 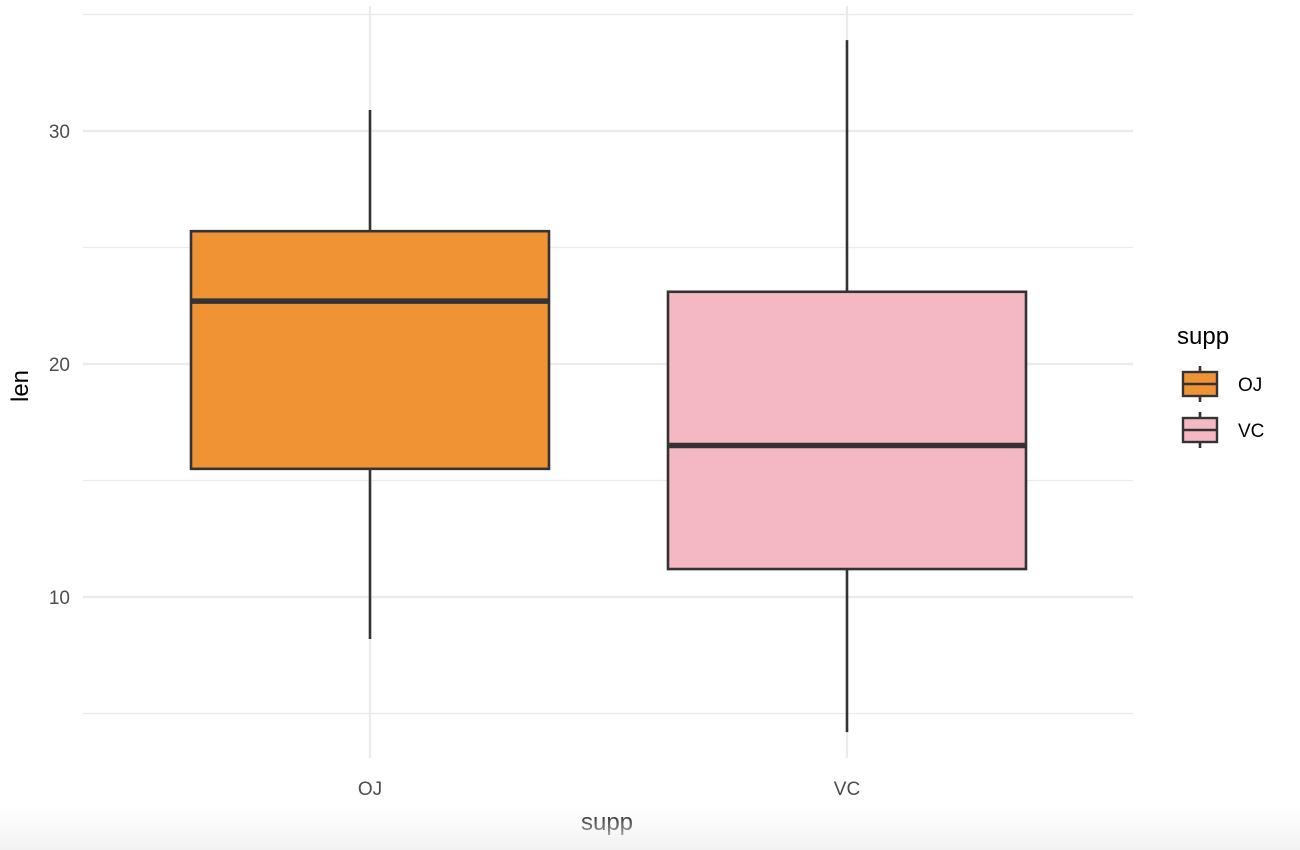 I want to click on y-tick-label: 20, so click(x=59, y=365).